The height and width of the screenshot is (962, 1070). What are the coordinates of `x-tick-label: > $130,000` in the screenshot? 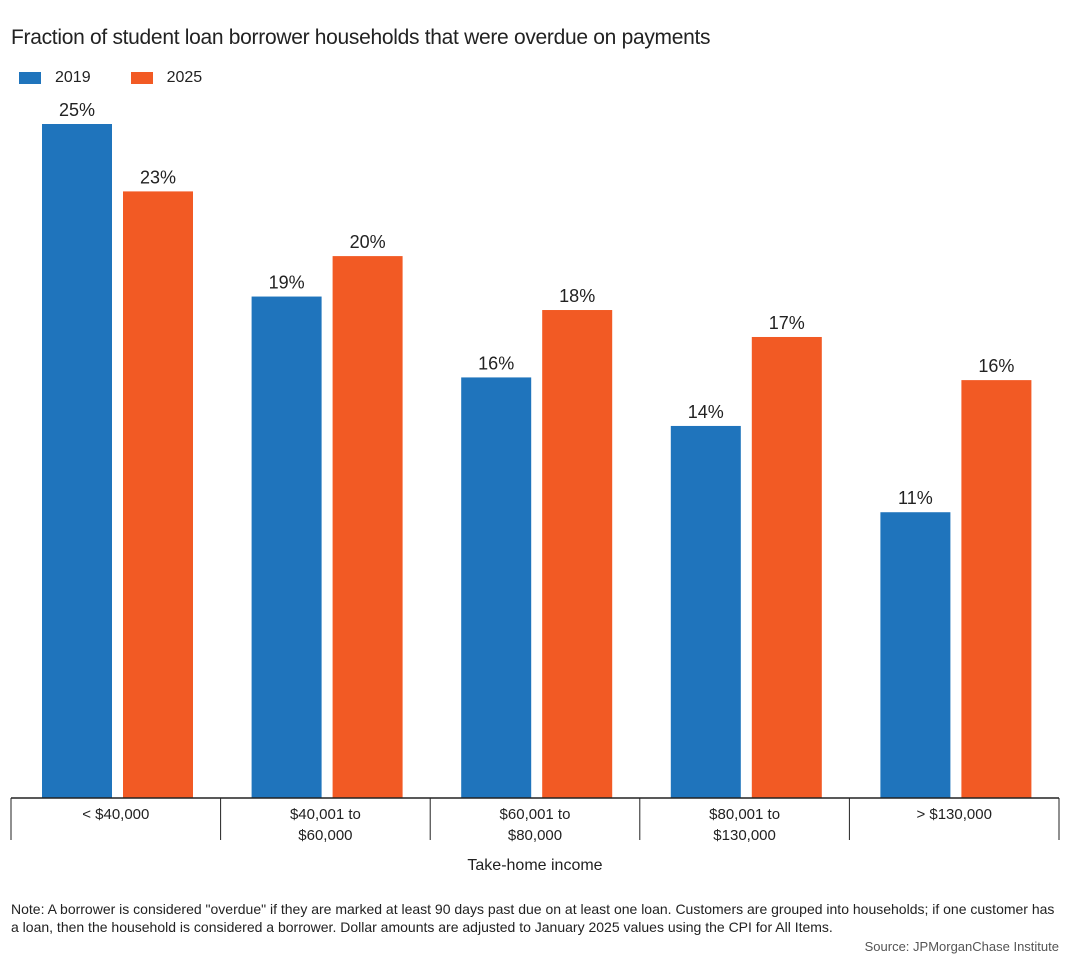 It's located at (954, 814).